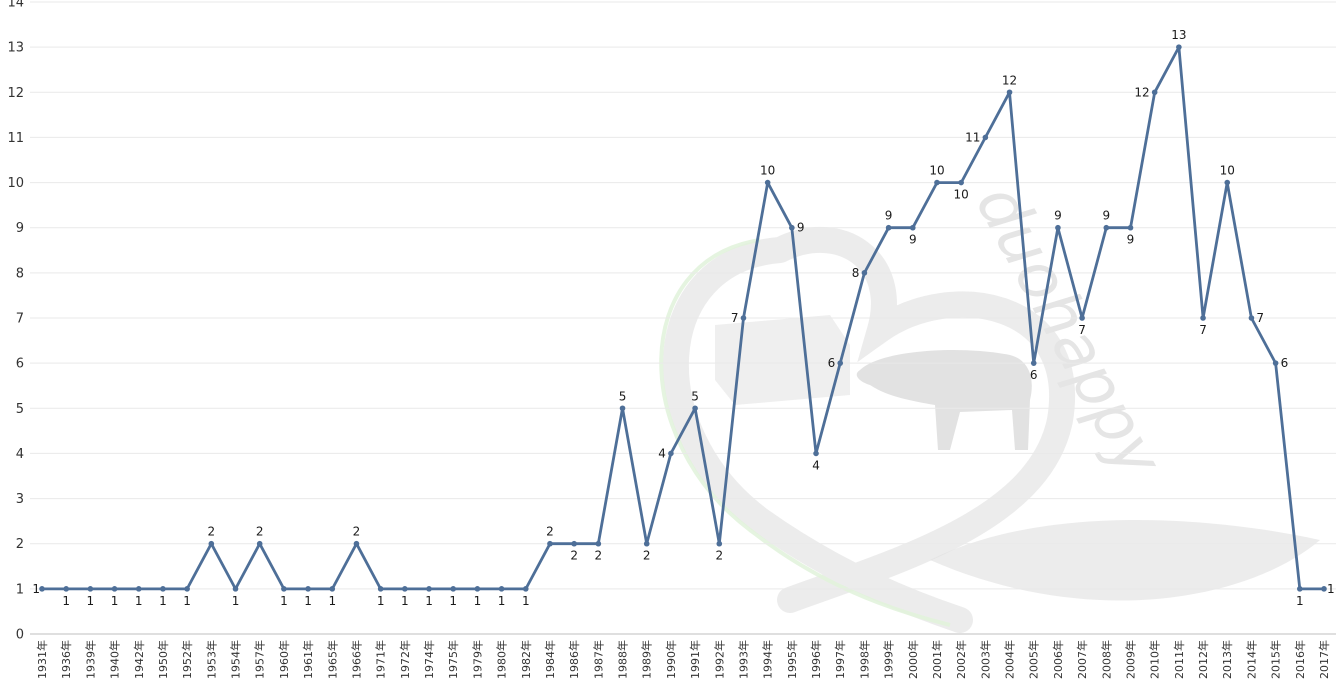 The width and height of the screenshot is (1337, 694). I want to click on y-tick-label: 13, so click(15, 48).